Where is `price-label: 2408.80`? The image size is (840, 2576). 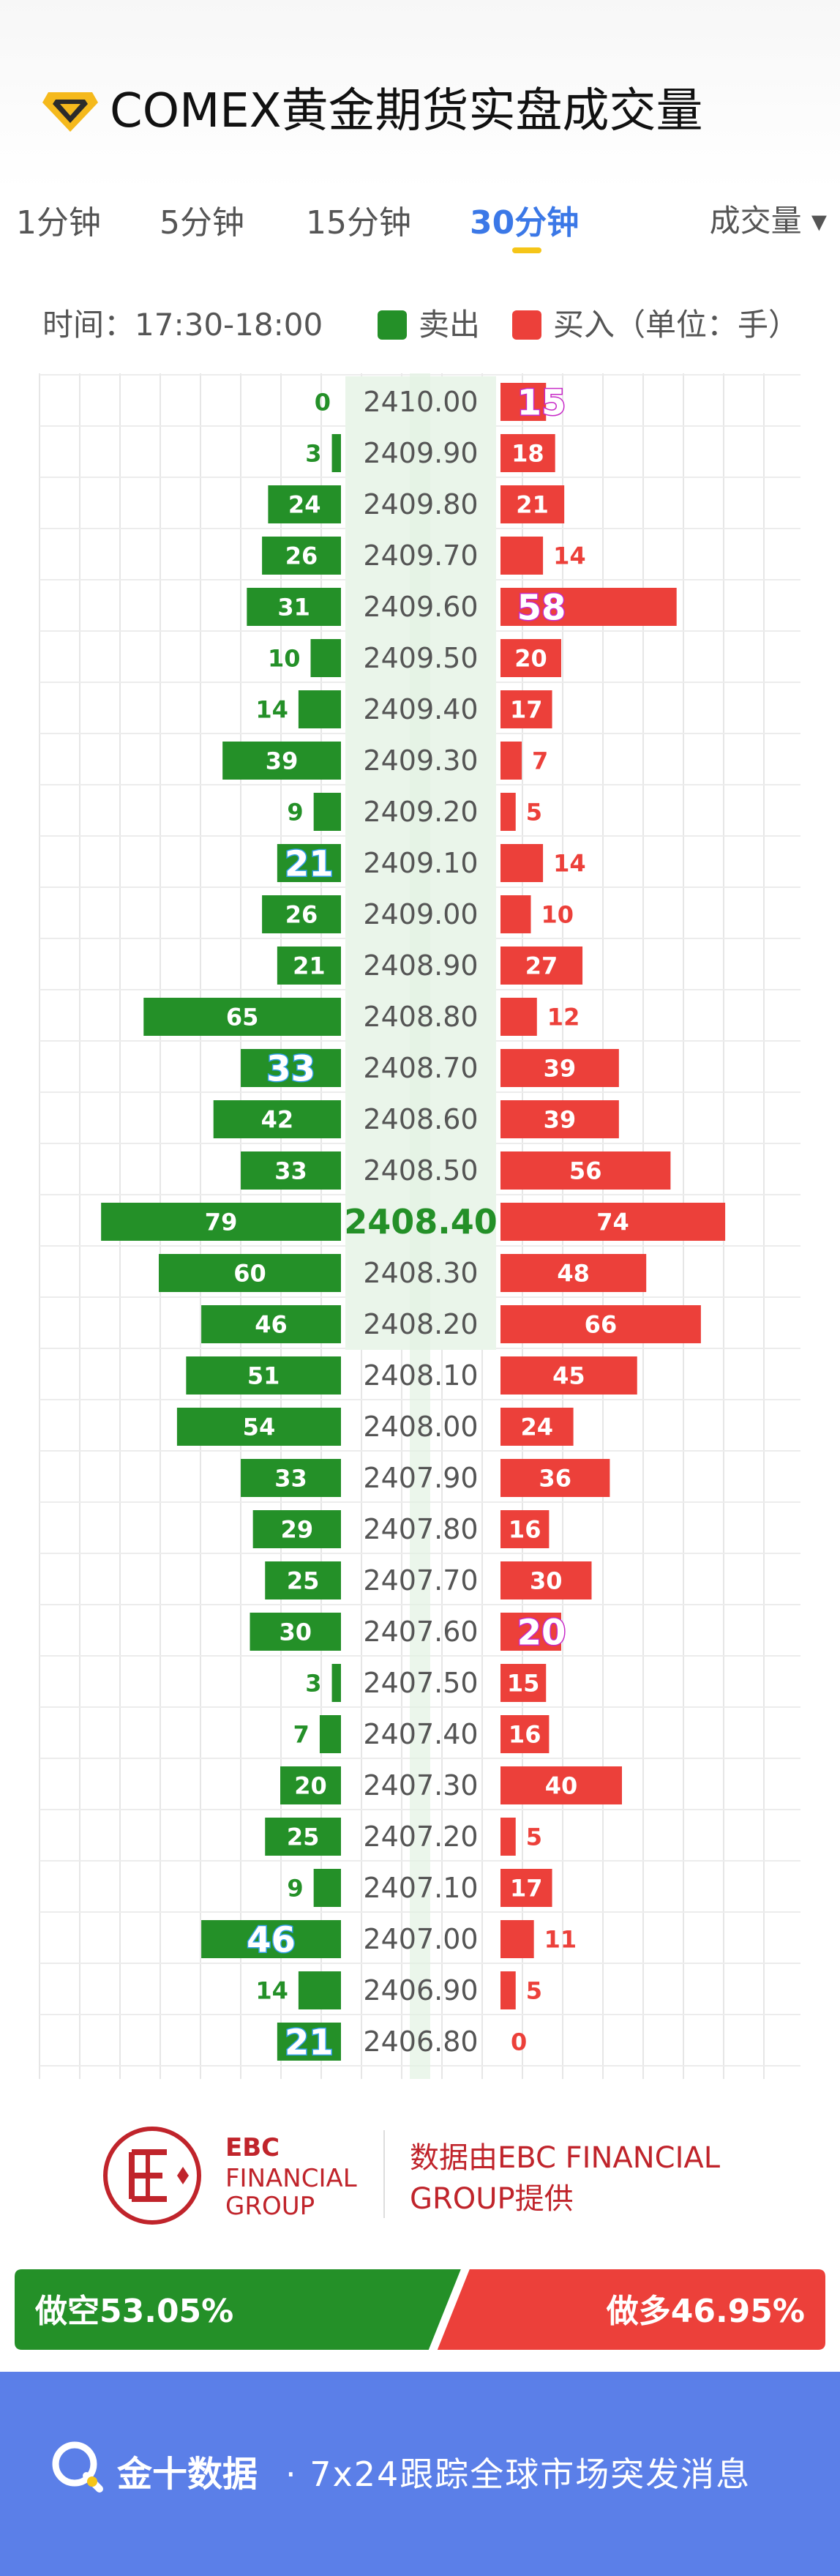
price-label: 2408.80 is located at coordinates (421, 1017).